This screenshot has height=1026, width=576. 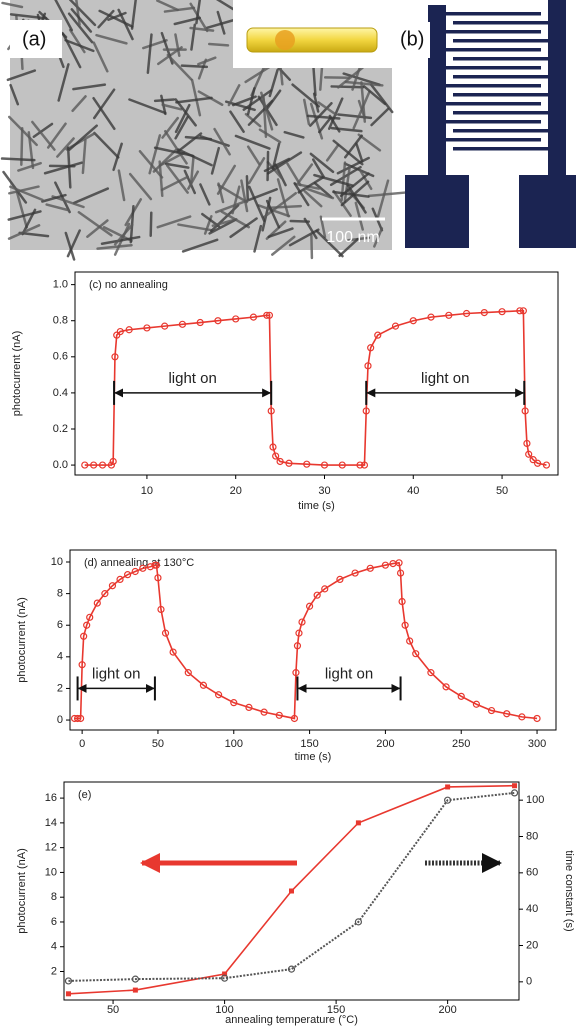 What do you see at coordinates (57, 562) in the screenshot?
I see `y-tick-label: 10` at bounding box center [57, 562].